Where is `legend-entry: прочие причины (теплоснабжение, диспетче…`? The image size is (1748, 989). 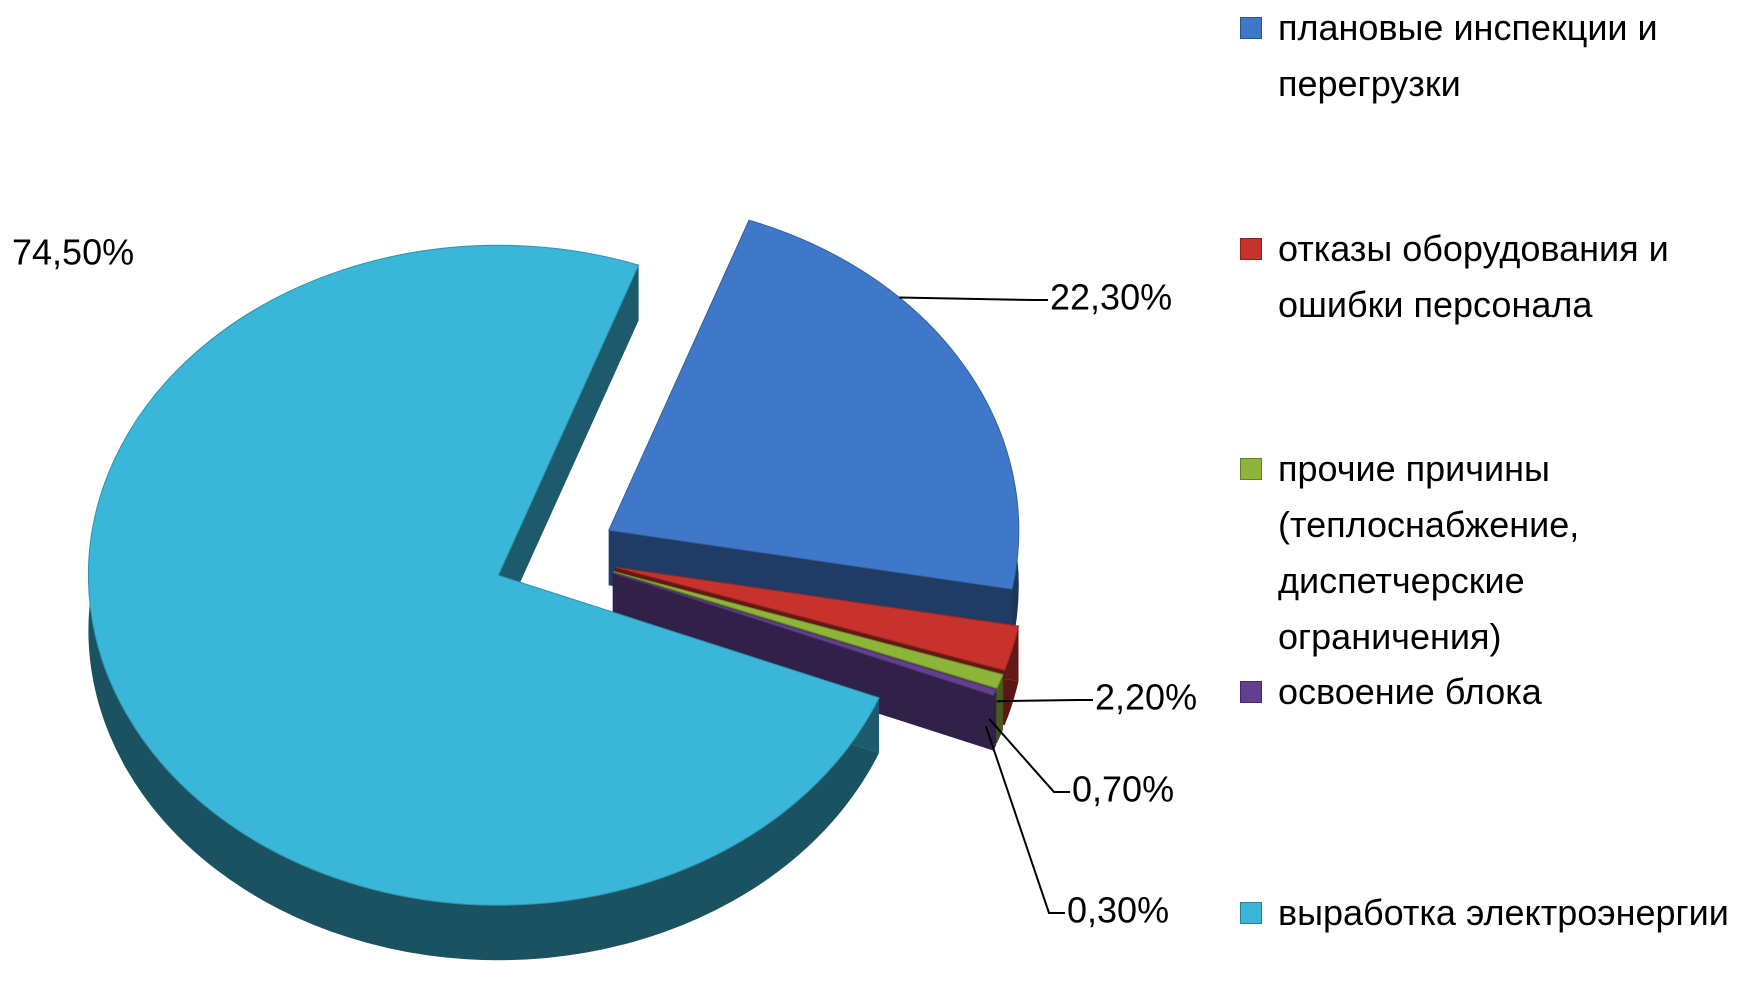 legend-entry: прочие причины (теплоснабжение, диспетче… is located at coordinates (1490, 553).